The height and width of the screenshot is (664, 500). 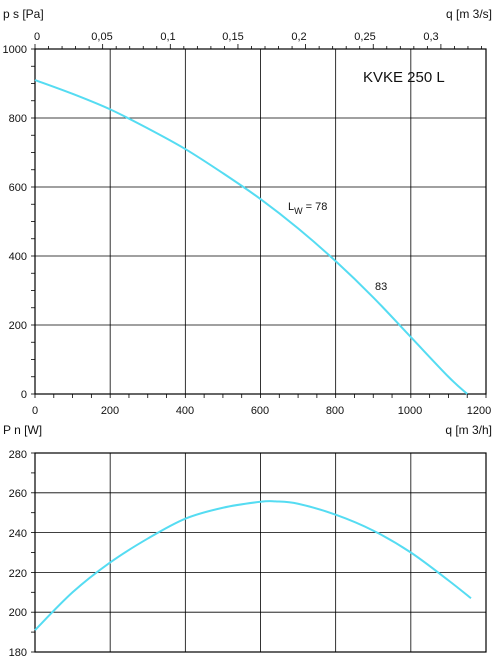 I want to click on x-top-tick-label: 0,3, so click(x=430, y=37).